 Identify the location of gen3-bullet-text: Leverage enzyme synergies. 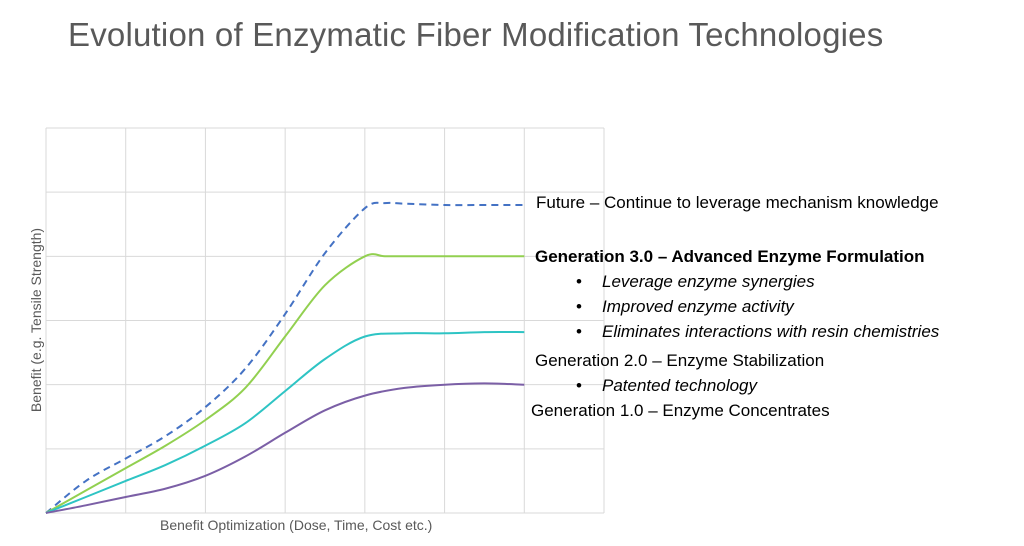
(708, 281).